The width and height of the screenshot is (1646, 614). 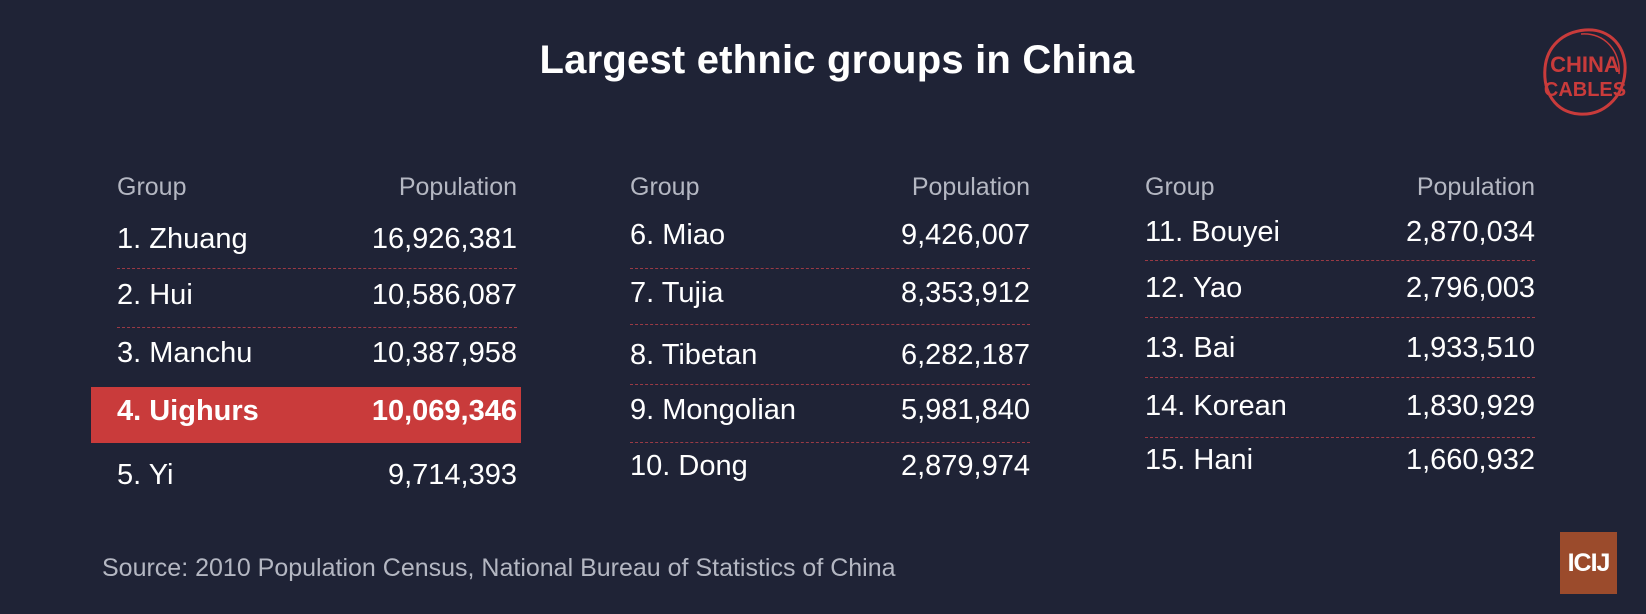 I want to click on group-name: 12. Yao, so click(x=1194, y=288).